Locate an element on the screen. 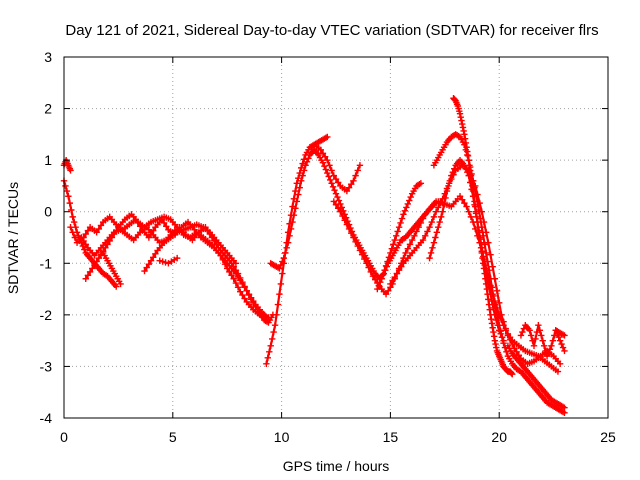 The width and height of the screenshot is (640, 480). x-tick-label: 25 is located at coordinates (608, 437).